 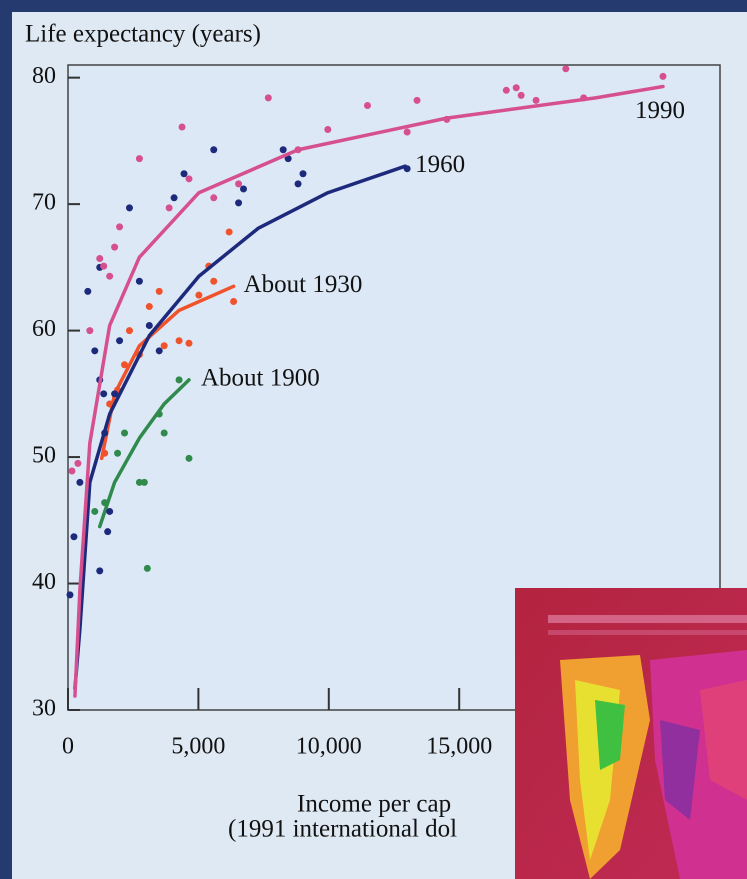 I want to click on overlay-image, so click(x=631, y=733).